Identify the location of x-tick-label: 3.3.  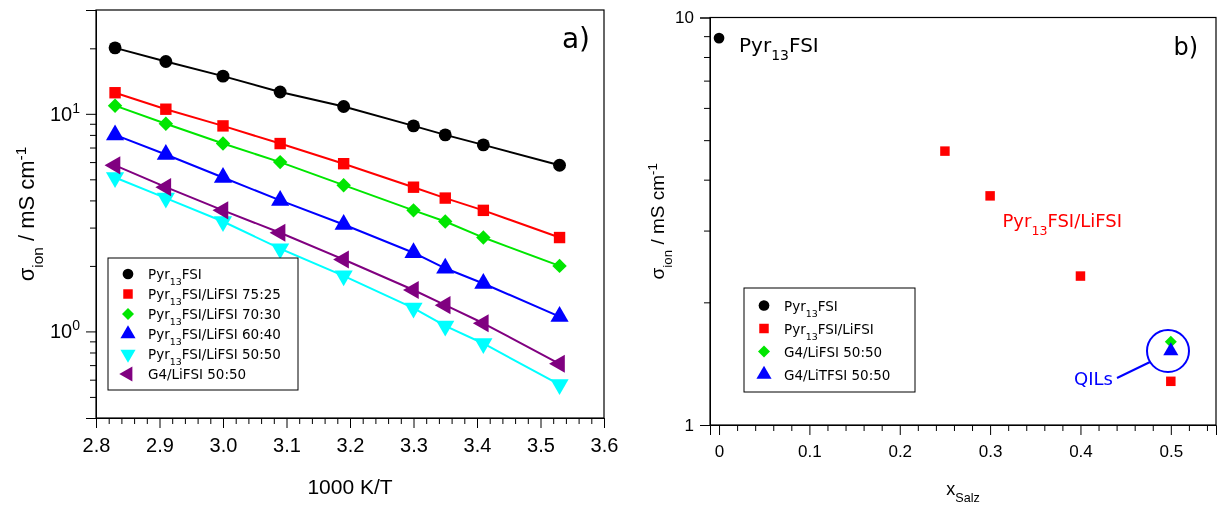
(414, 445).